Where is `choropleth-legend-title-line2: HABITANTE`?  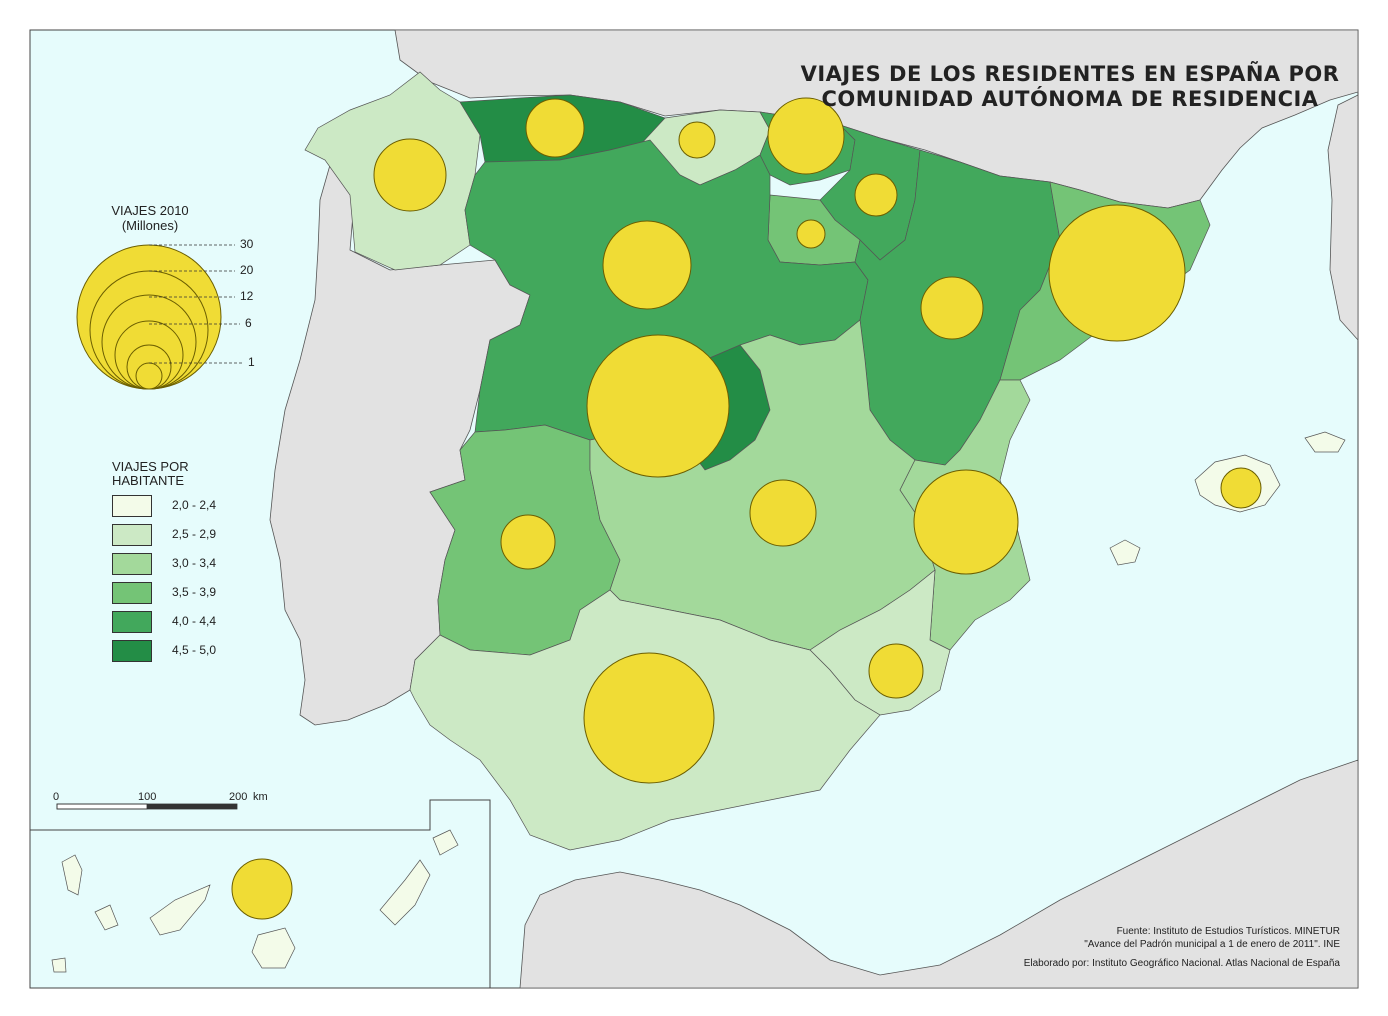 choropleth-legend-title-line2: HABITANTE is located at coordinates (148, 480).